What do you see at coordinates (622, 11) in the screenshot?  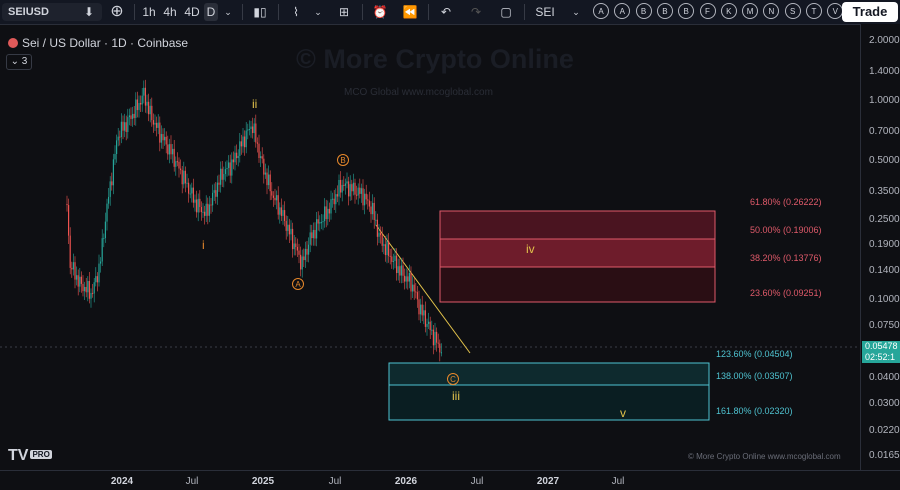 I see `drawing-button-1: A` at bounding box center [622, 11].